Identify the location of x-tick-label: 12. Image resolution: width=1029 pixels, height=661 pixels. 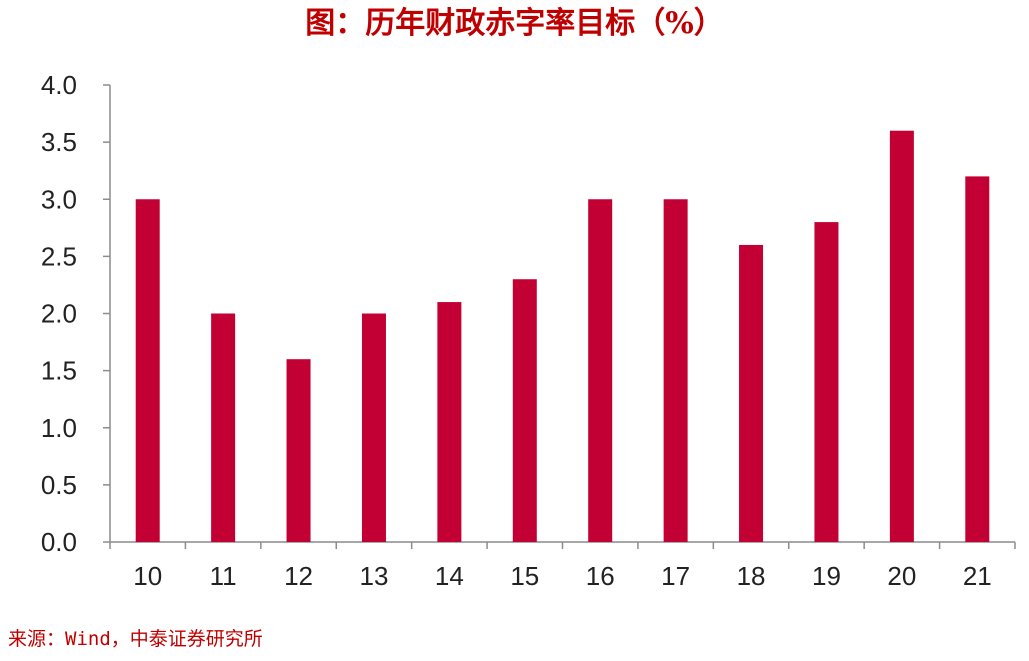
(298, 576).